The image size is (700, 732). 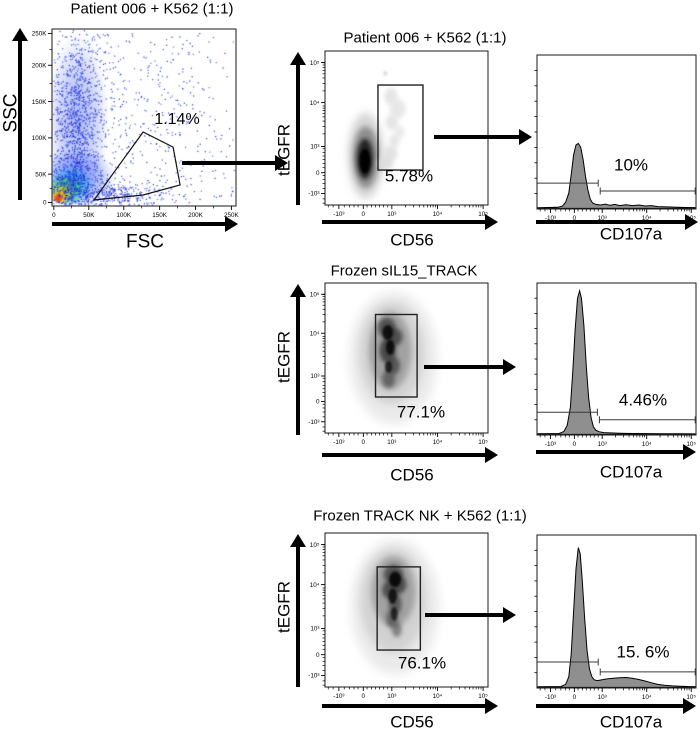 I want to click on panel-title-density-2: Frozen sIL15_TRACK, so click(x=404, y=271).